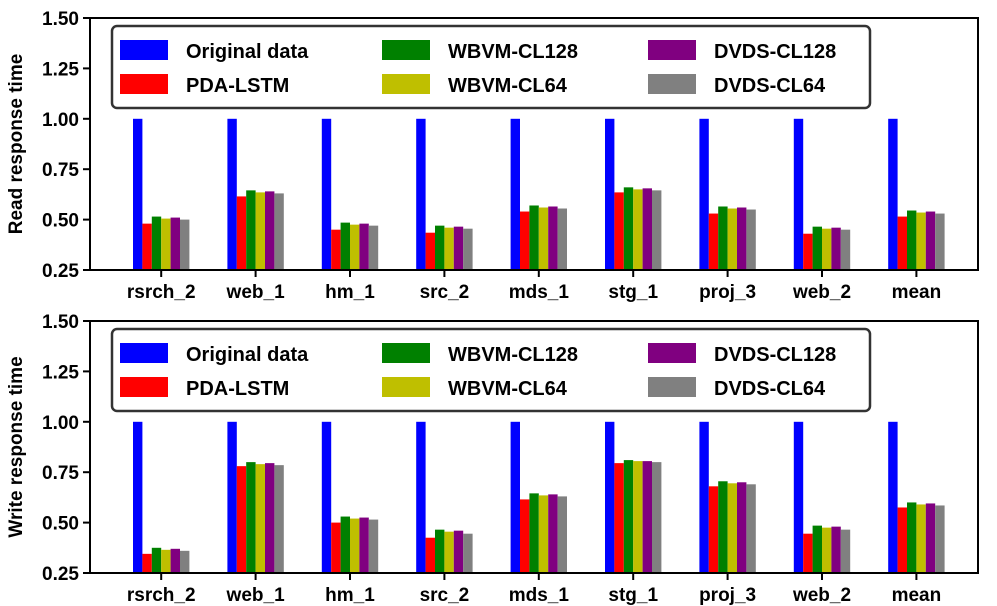 This screenshot has height=606, width=997. What do you see at coordinates (144, 50) in the screenshot?
I see `chart-0-legend-swatch-original-data` at bounding box center [144, 50].